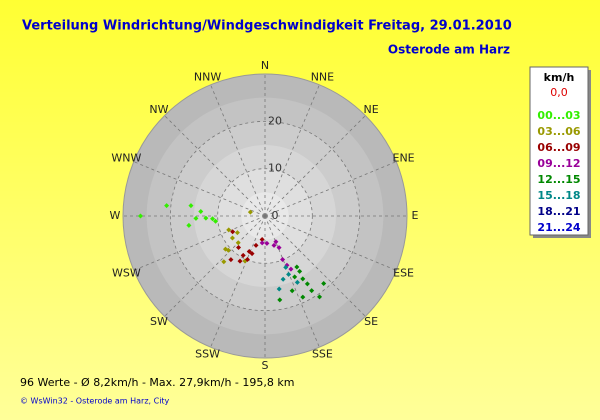  I want to click on legend-entry: 18...21, so click(558, 211).